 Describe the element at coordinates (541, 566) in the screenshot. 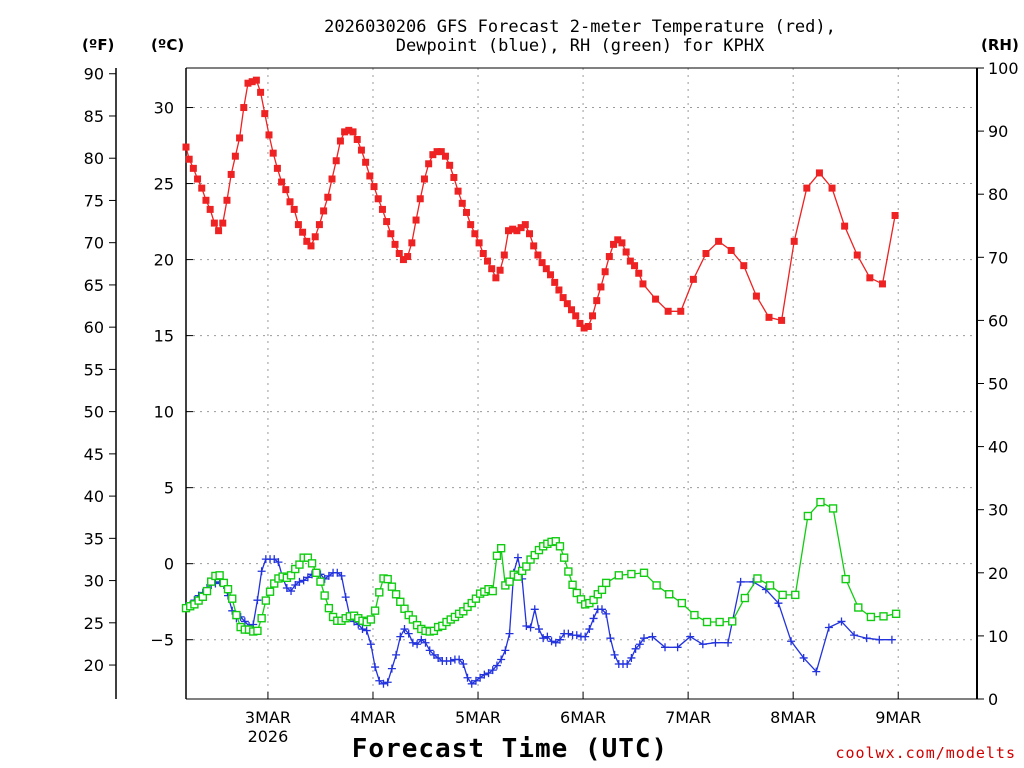

I see `series-rh` at that location.